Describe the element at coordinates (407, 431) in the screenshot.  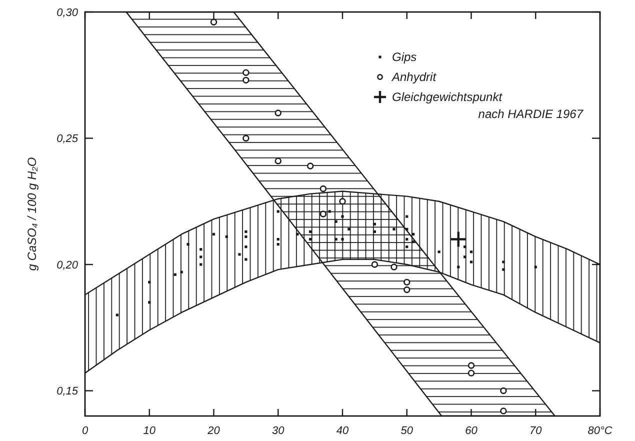
I see `x-tick-label: 50` at that location.